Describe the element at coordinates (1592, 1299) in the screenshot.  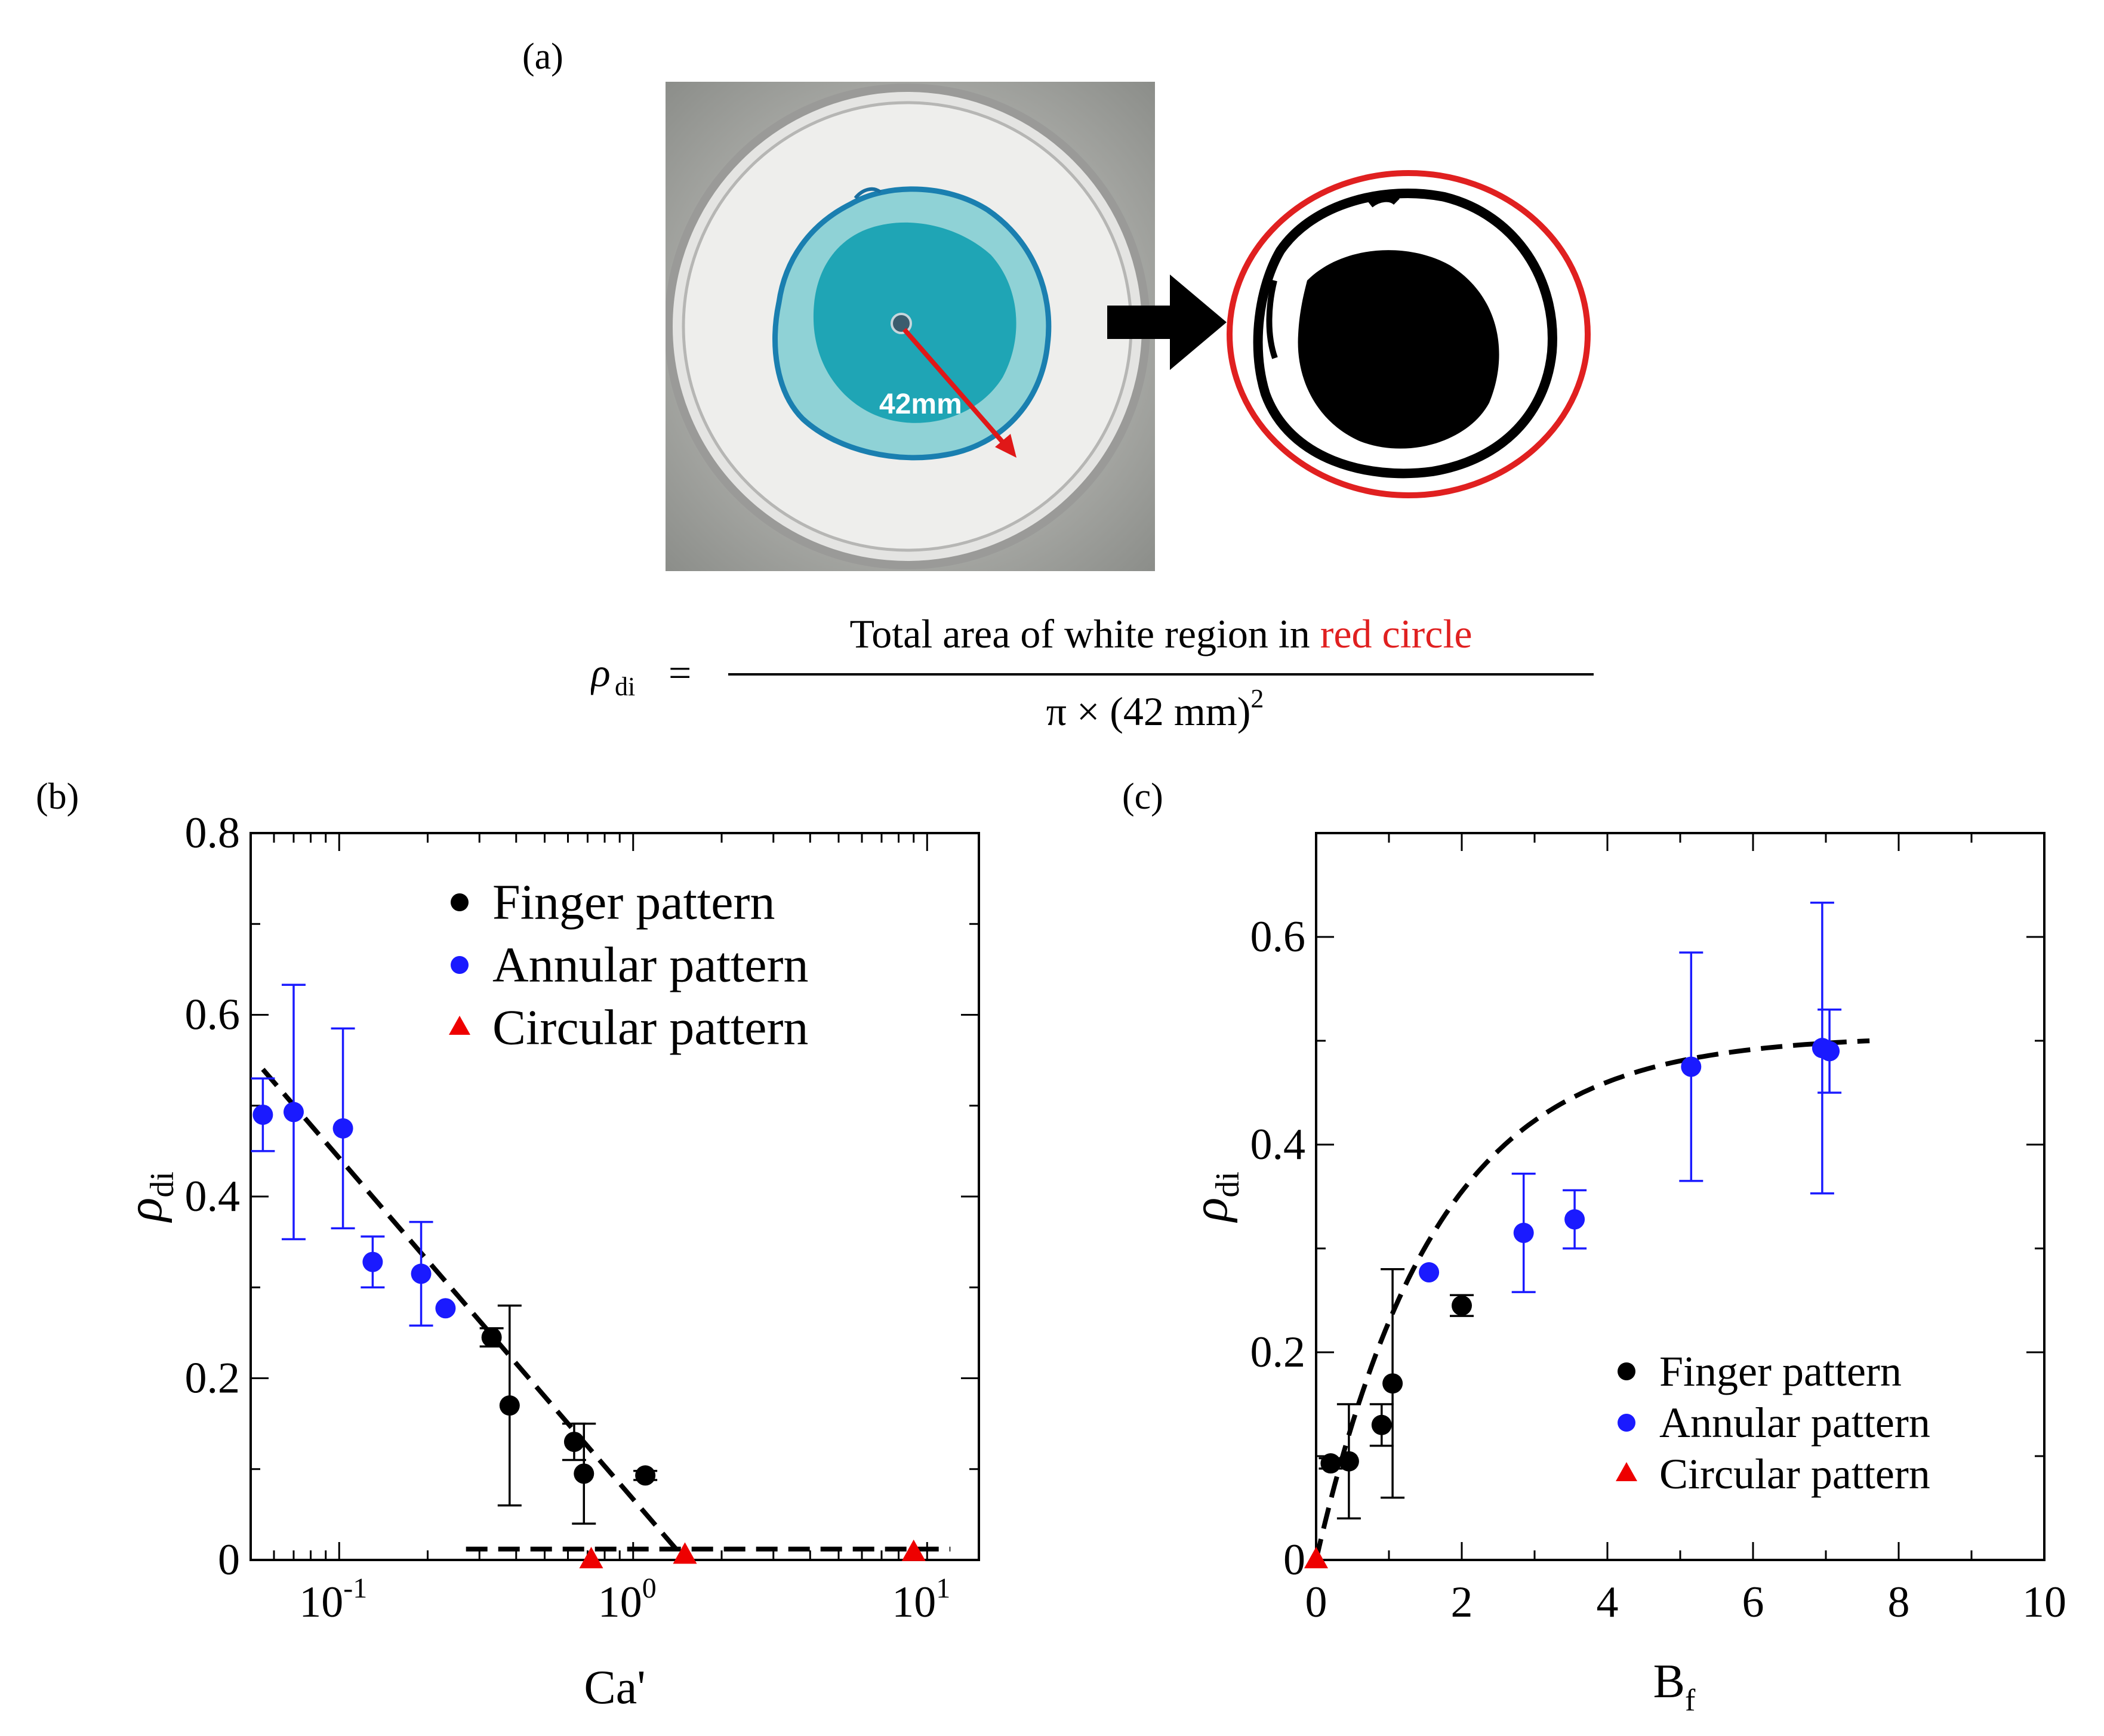
I see `fit-curve` at that location.